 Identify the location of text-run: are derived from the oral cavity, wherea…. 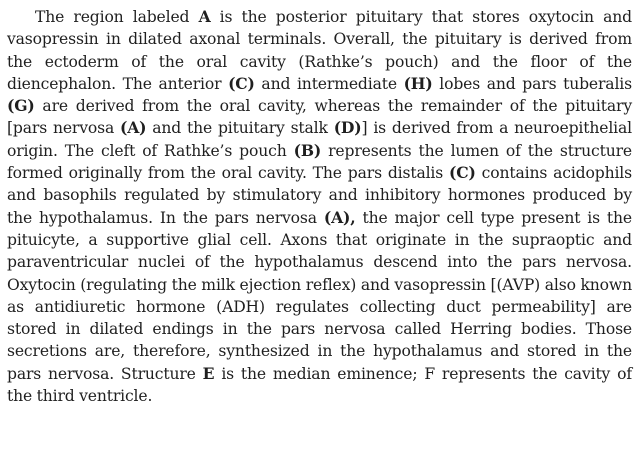
(319, 117).